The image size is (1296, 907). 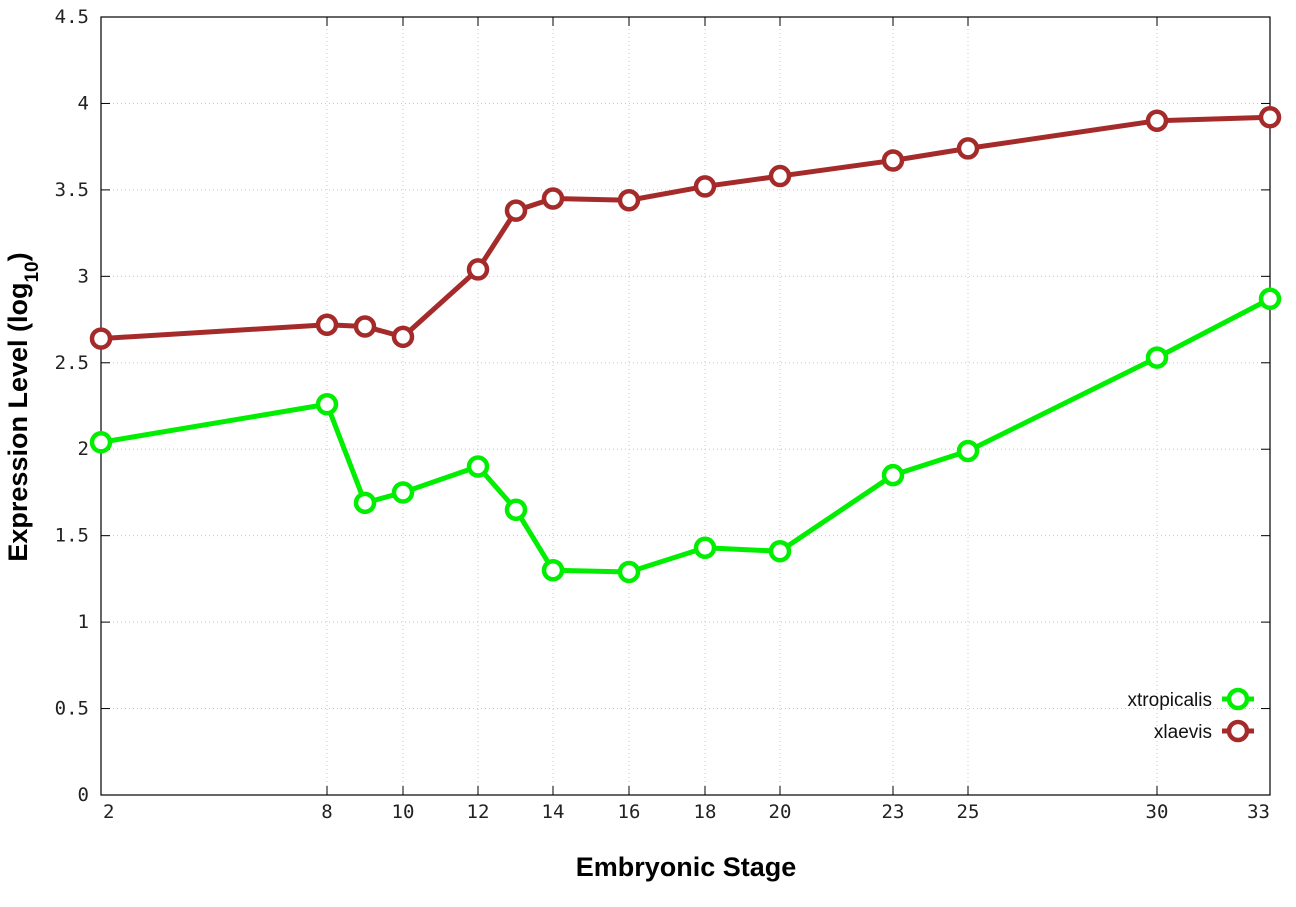 I want to click on legend-label: xlaevis, so click(x=1183, y=732).